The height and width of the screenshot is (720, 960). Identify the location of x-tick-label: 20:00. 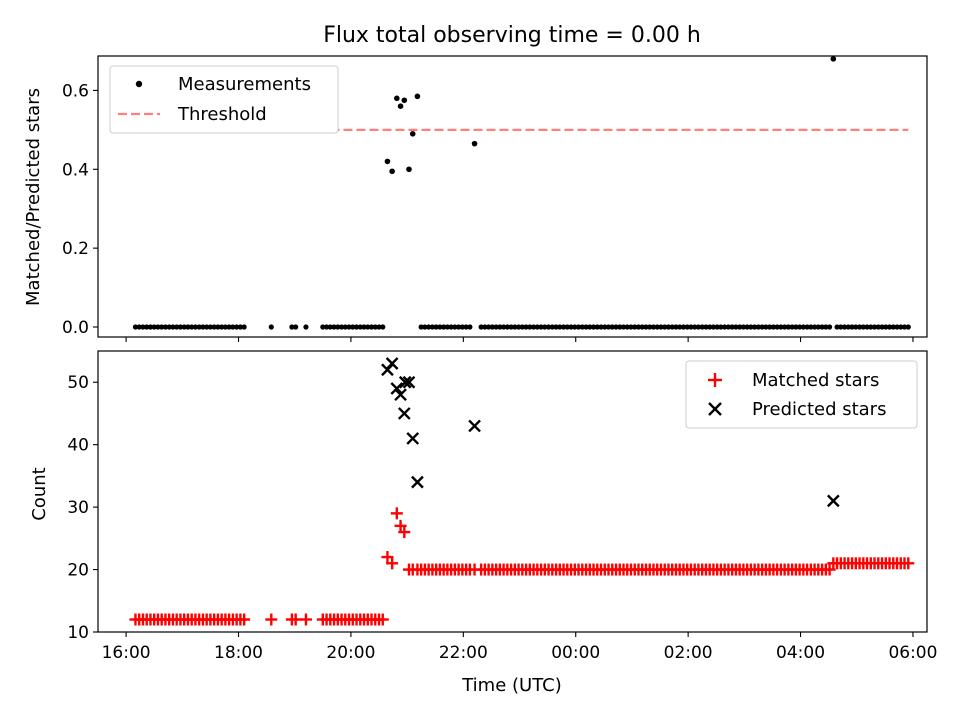
(350, 653).